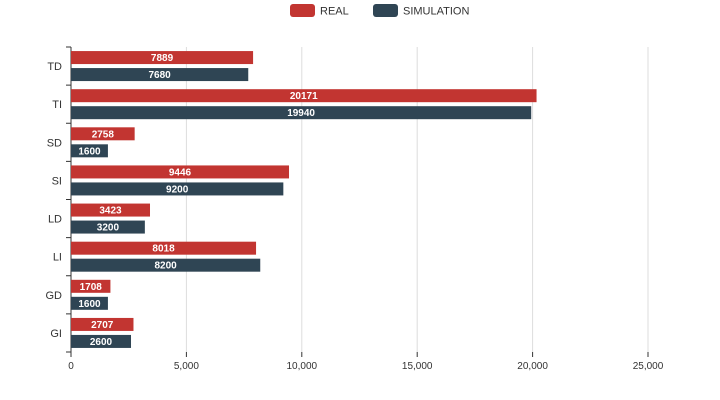 Image resolution: width=720 pixels, height=400 pixels. What do you see at coordinates (302, 366) in the screenshot?
I see `x-tick-label: 10,000` at bounding box center [302, 366].